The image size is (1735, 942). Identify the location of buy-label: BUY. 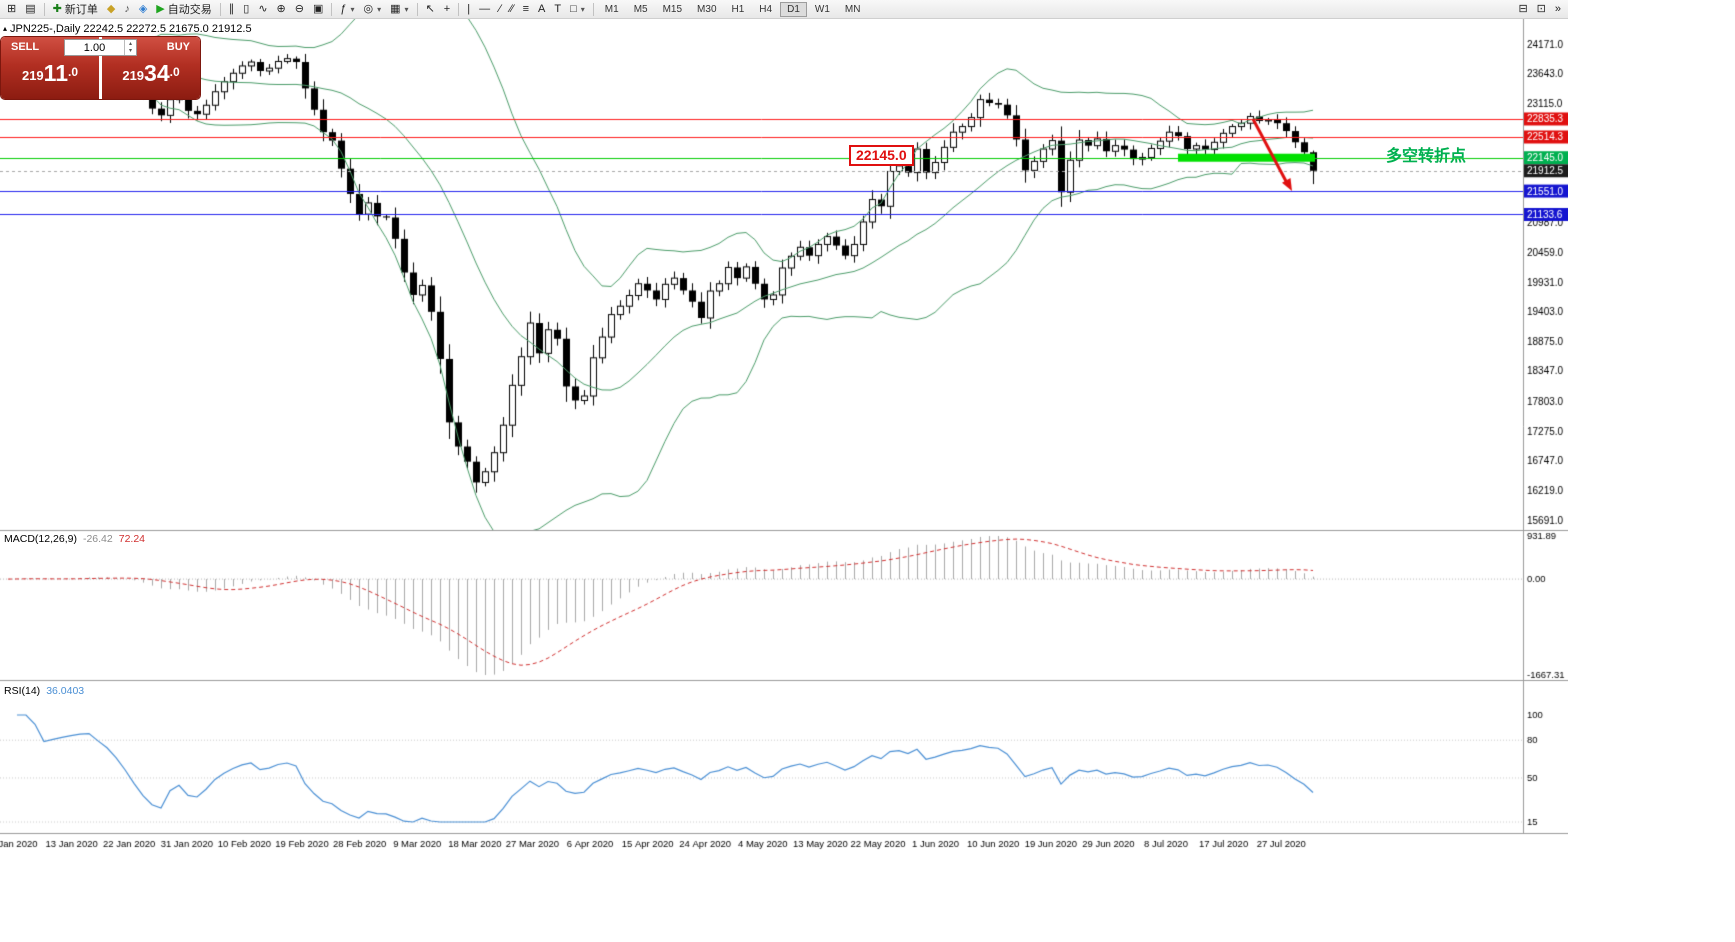
(178, 47).